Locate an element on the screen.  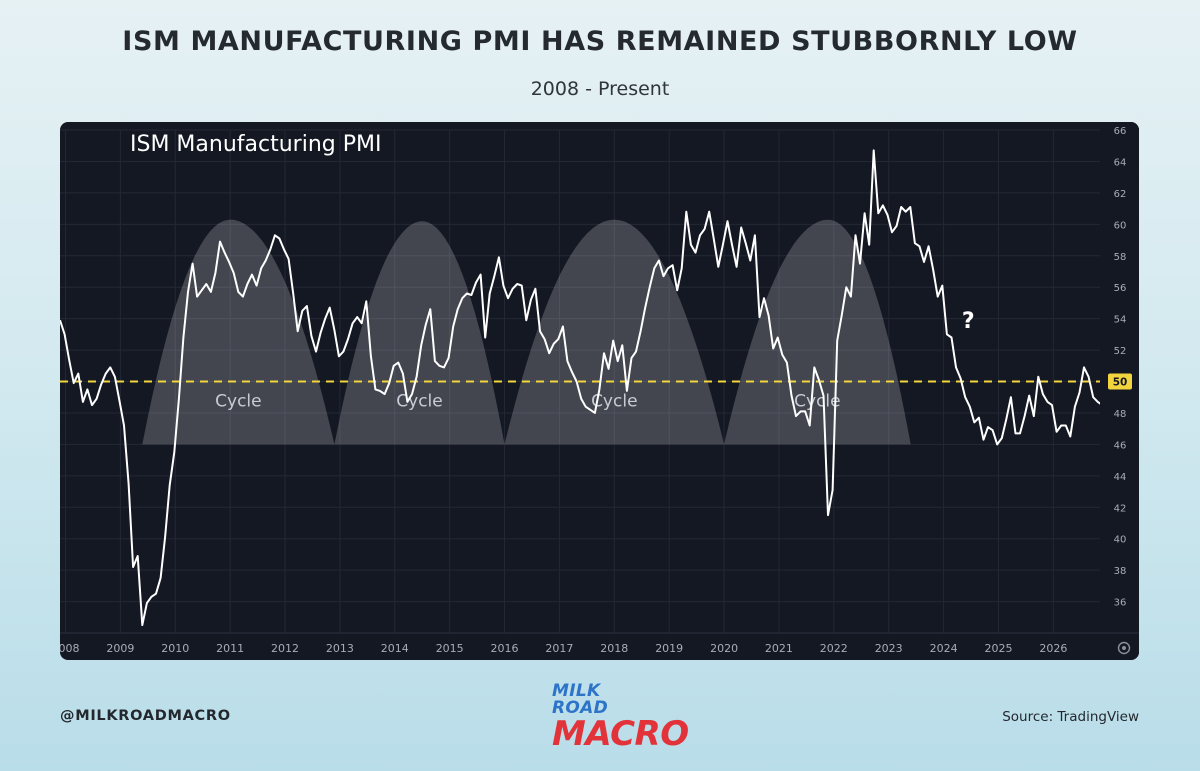
cycle-label-3: Cycle is located at coordinates (614, 402).